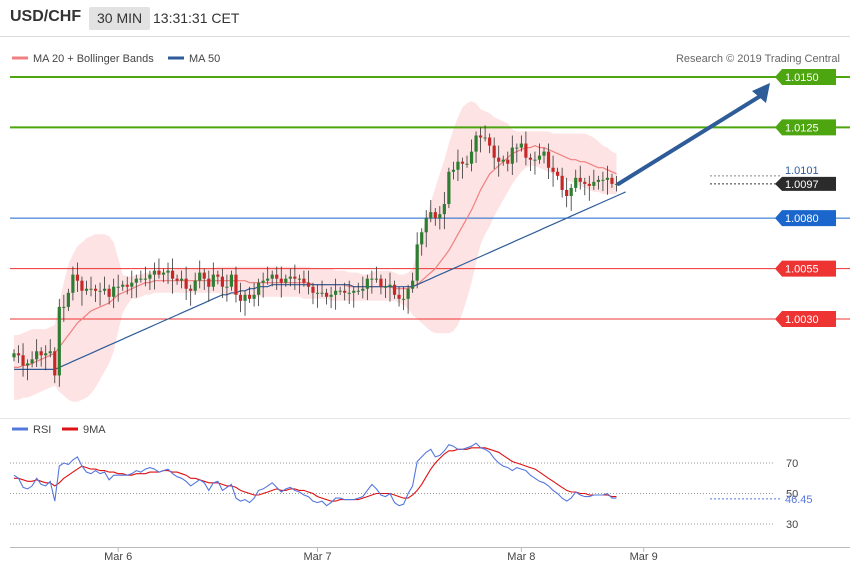  I want to click on x-axis-ticks: Mar 6 Mar 7 Mar 8 Mar 9, so click(381, 555).